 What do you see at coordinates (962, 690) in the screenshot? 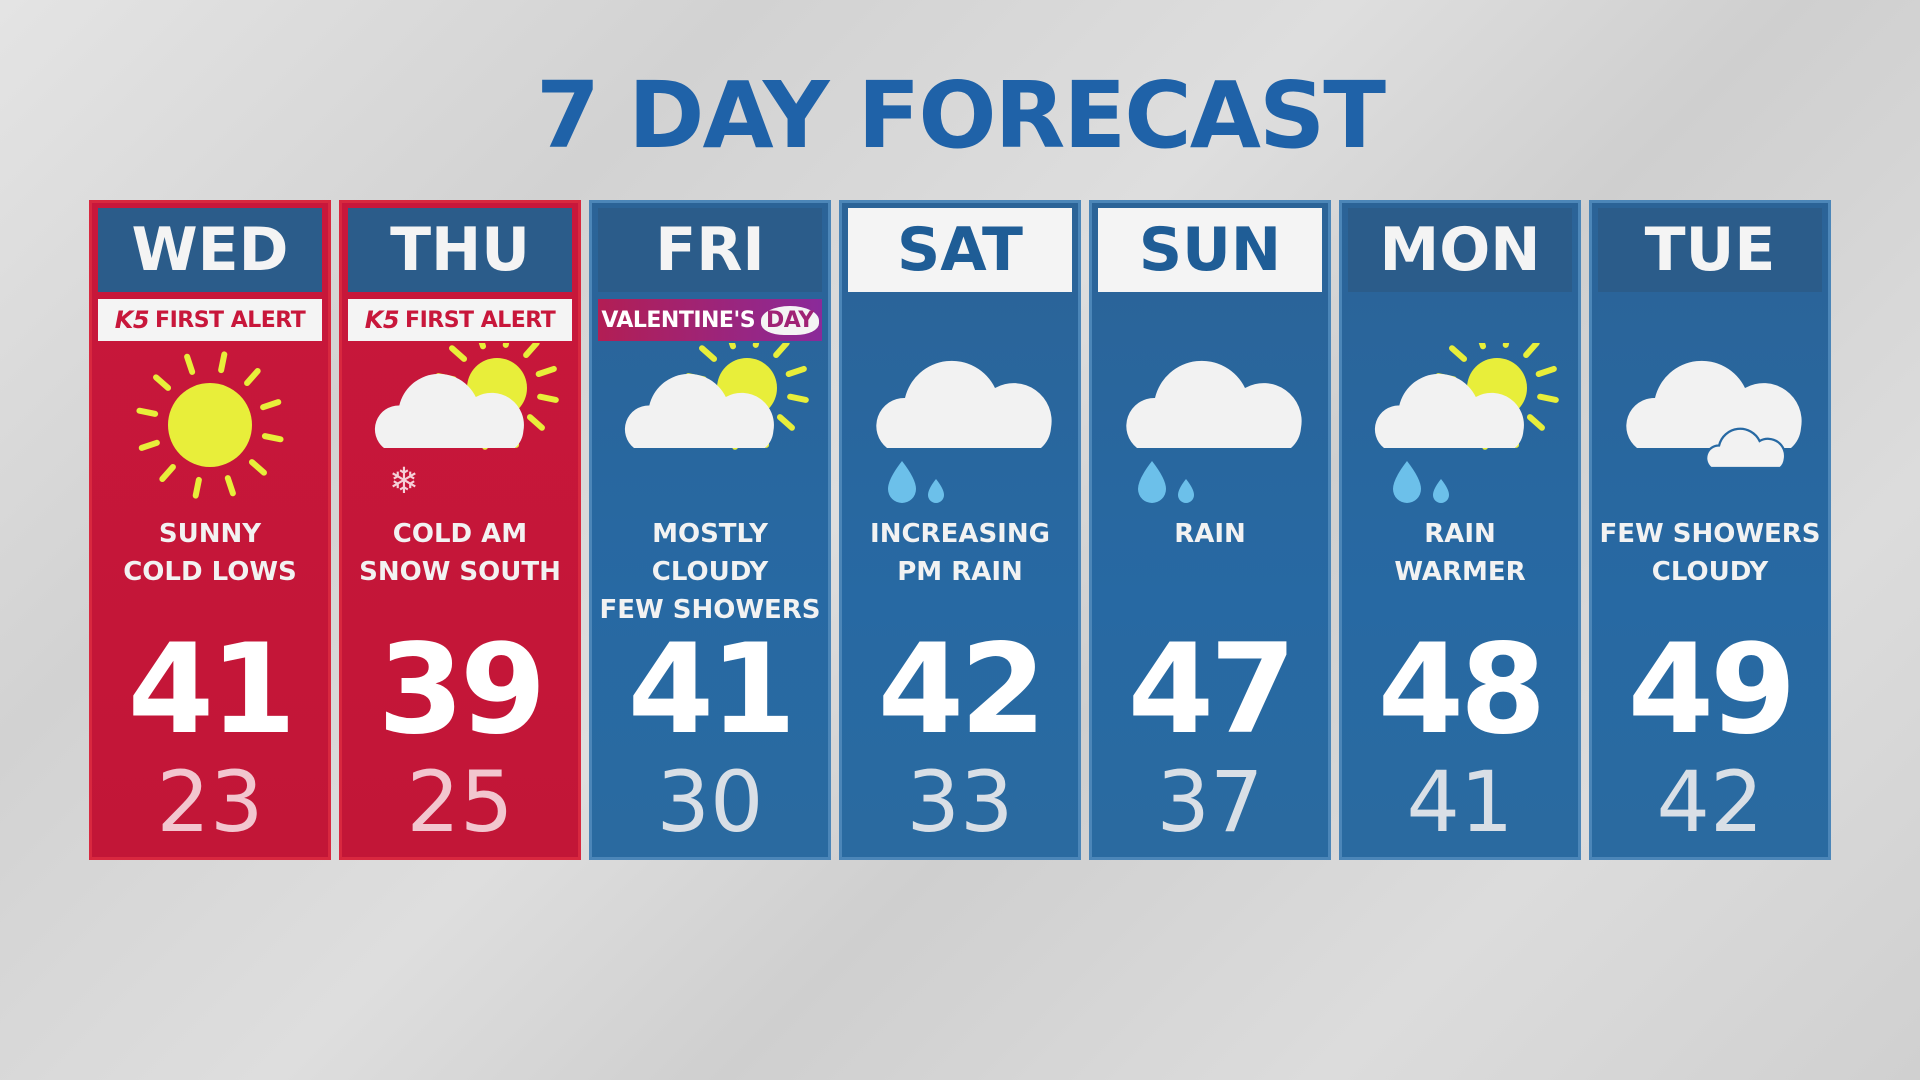
I see `high-temp: 42` at bounding box center [962, 690].